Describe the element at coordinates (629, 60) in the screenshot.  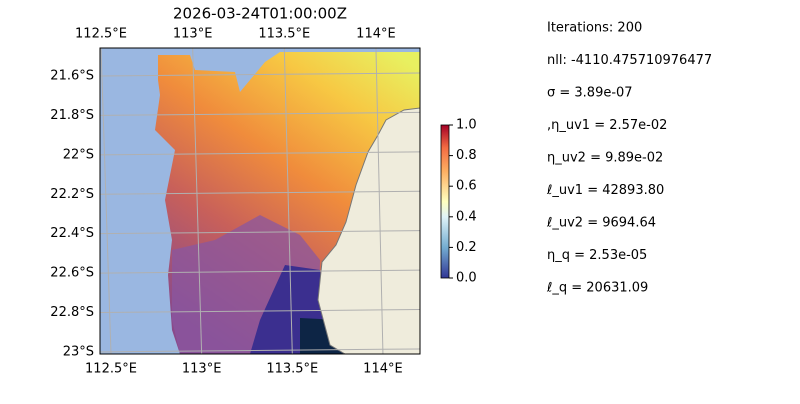
I see `stat-line: nll: -4110.475710976477` at that location.